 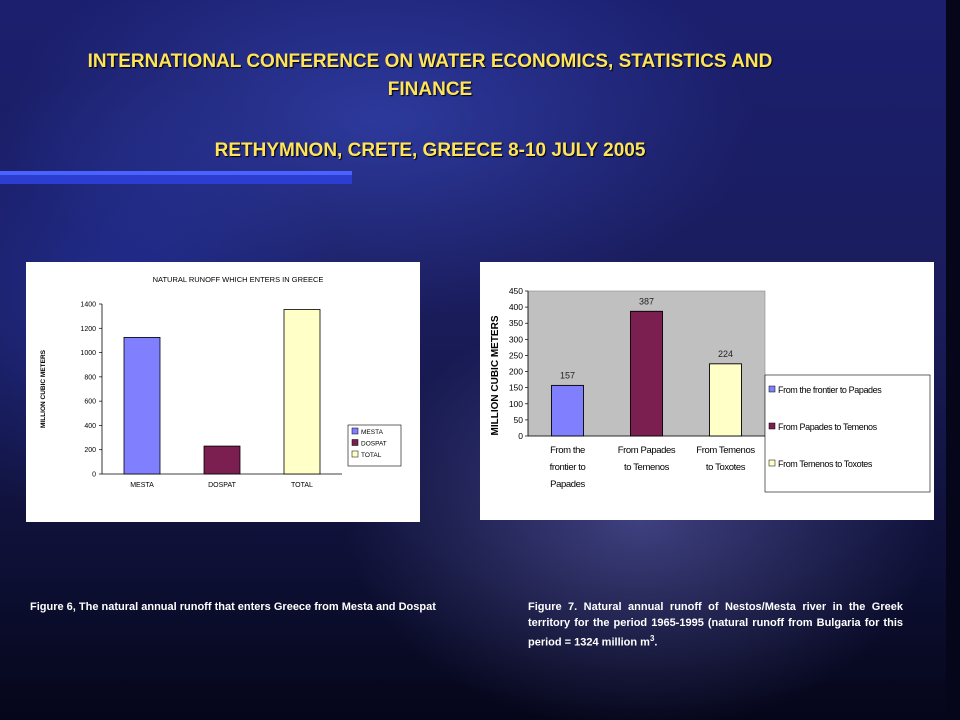 I want to click on figure6-title: NATURAL RUNOFF WHICH ENTERS IN GREECE, so click(x=238, y=279).